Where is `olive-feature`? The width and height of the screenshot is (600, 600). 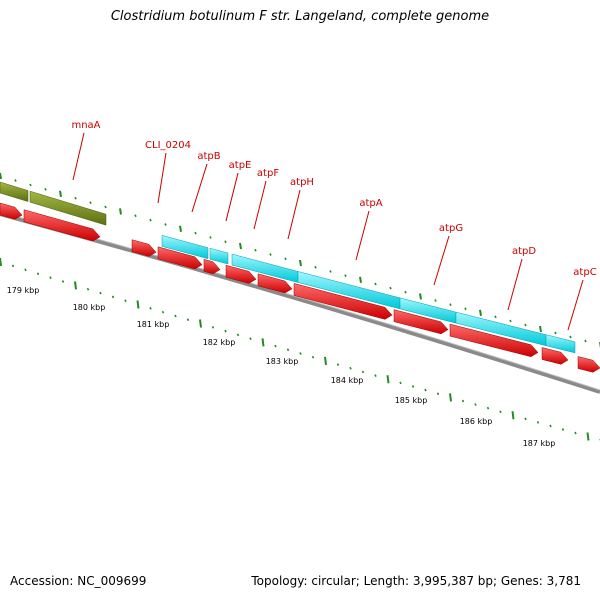
olive-feature is located at coordinates (68, 208).